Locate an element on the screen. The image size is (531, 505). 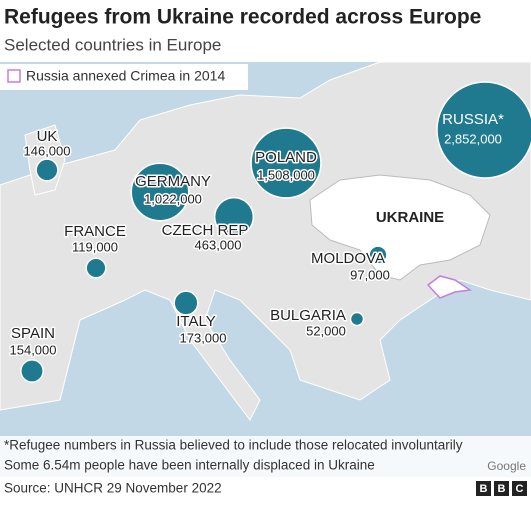
country-name: ITALY is located at coordinates (195, 321).